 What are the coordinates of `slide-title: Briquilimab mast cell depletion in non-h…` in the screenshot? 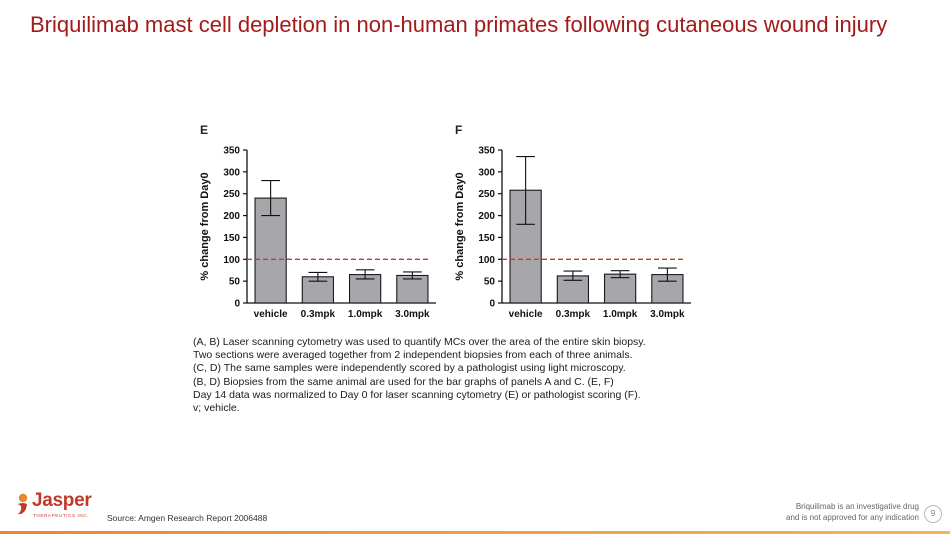 It's located at (459, 24).